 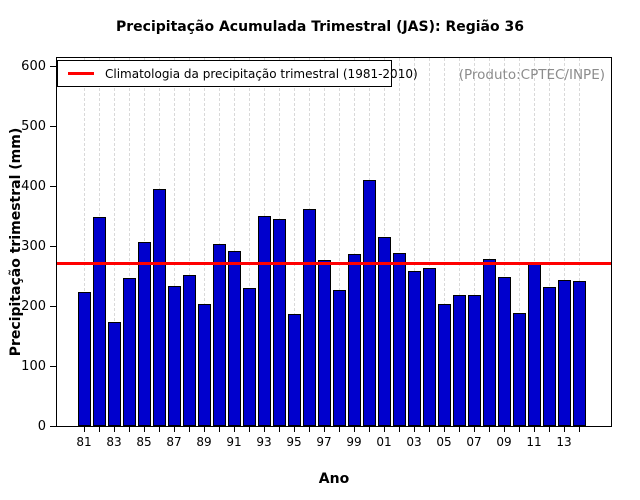 I want to click on x-tick-label: 89, so click(x=204, y=442).